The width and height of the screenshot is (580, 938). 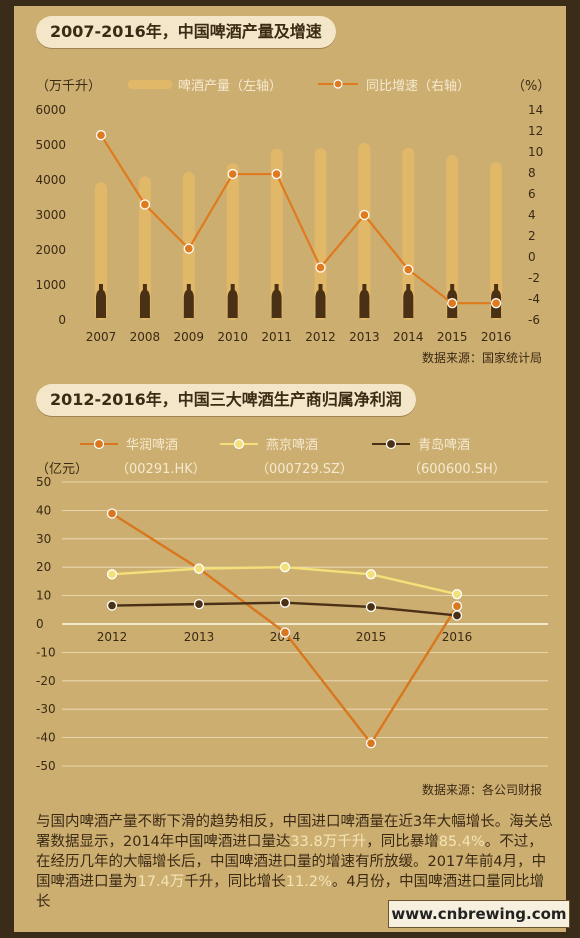 What do you see at coordinates (230, 86) in the screenshot?
I see `legend-bar-label: 啤酒产量（左轴）` at bounding box center [230, 86].